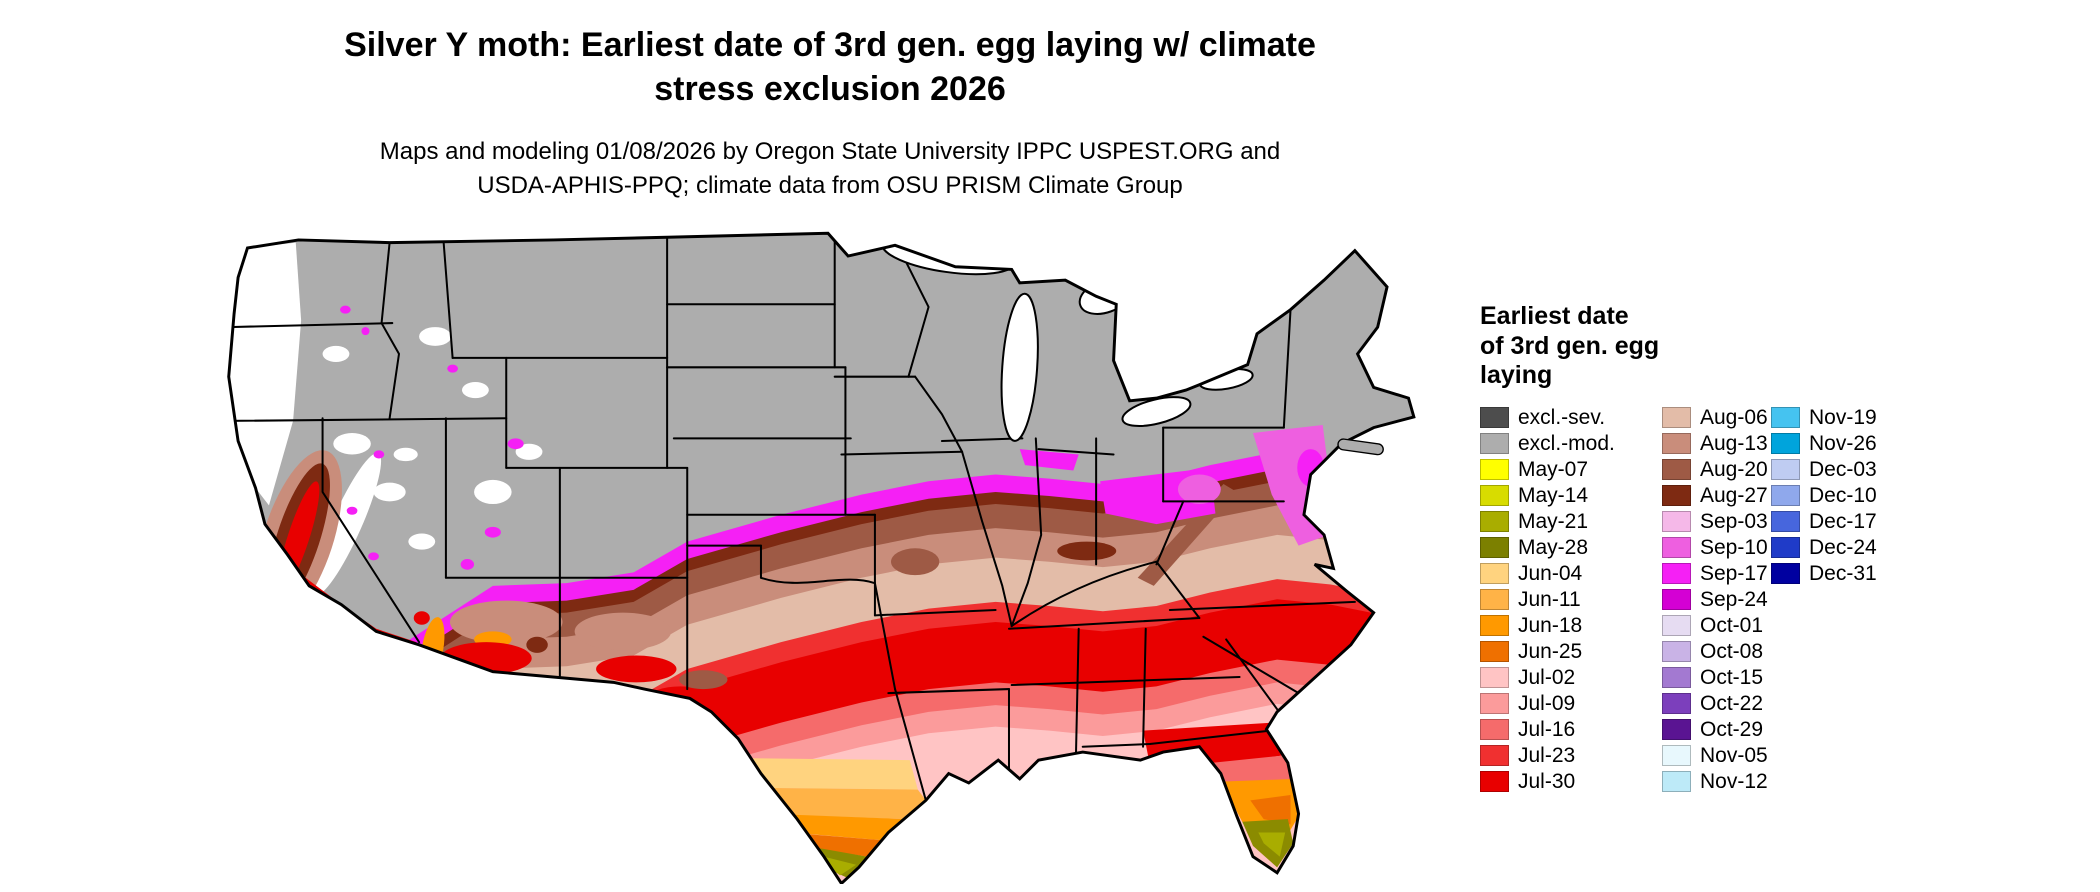 Image resolution: width=2100 pixels, height=892 pixels. I want to click on legend-item: Jul-16, so click(1547, 730).